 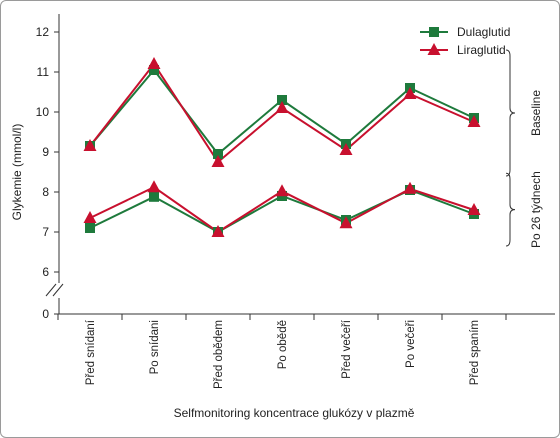 What do you see at coordinates (434, 49) in the screenshot?
I see `legend-marker-liraglutid` at bounding box center [434, 49].